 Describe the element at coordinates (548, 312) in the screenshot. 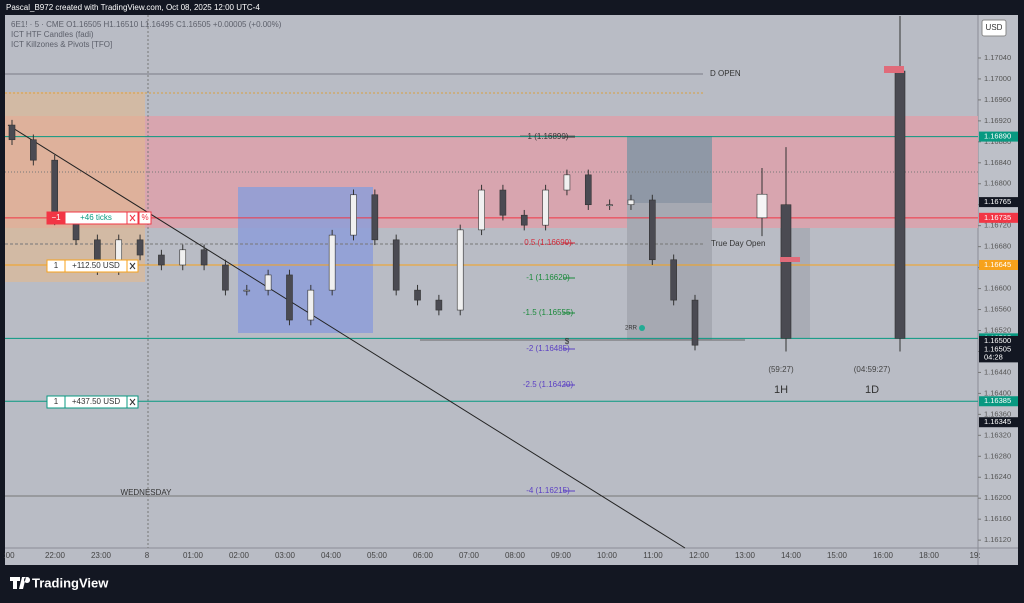

I see `fib-label: -1.5 (1.16555)` at that location.